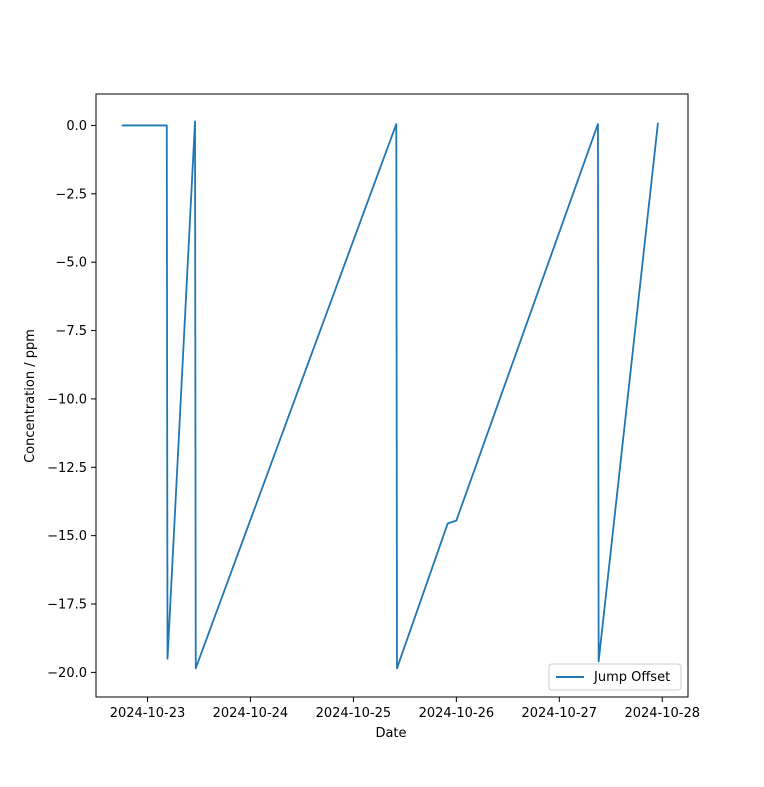  I want to click on y-tick-label: 0.0, so click(76, 126).